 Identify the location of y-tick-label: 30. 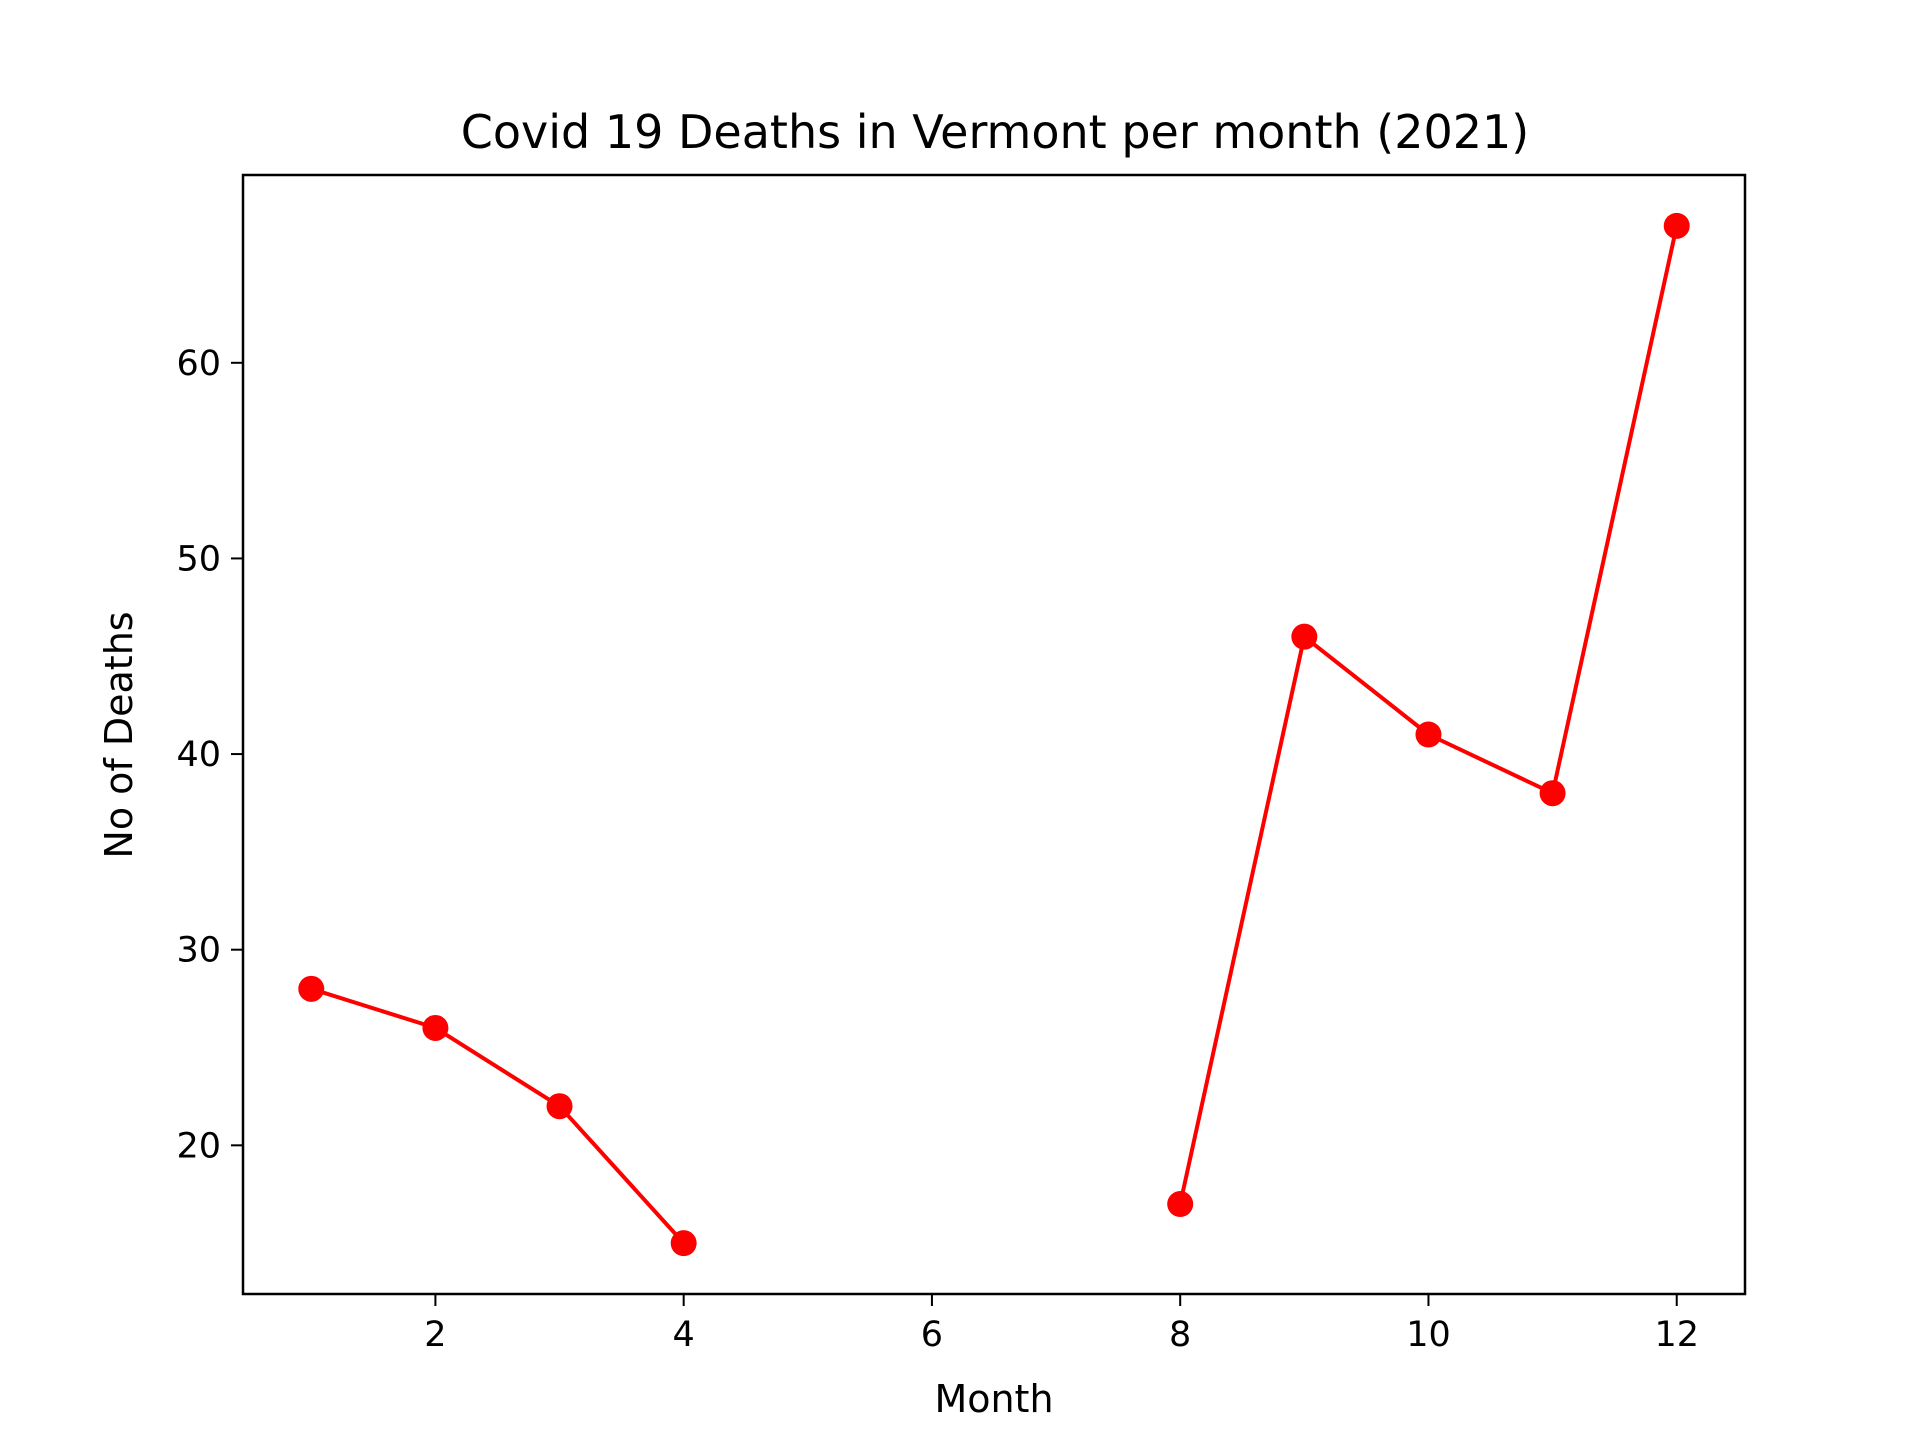
(198, 951).